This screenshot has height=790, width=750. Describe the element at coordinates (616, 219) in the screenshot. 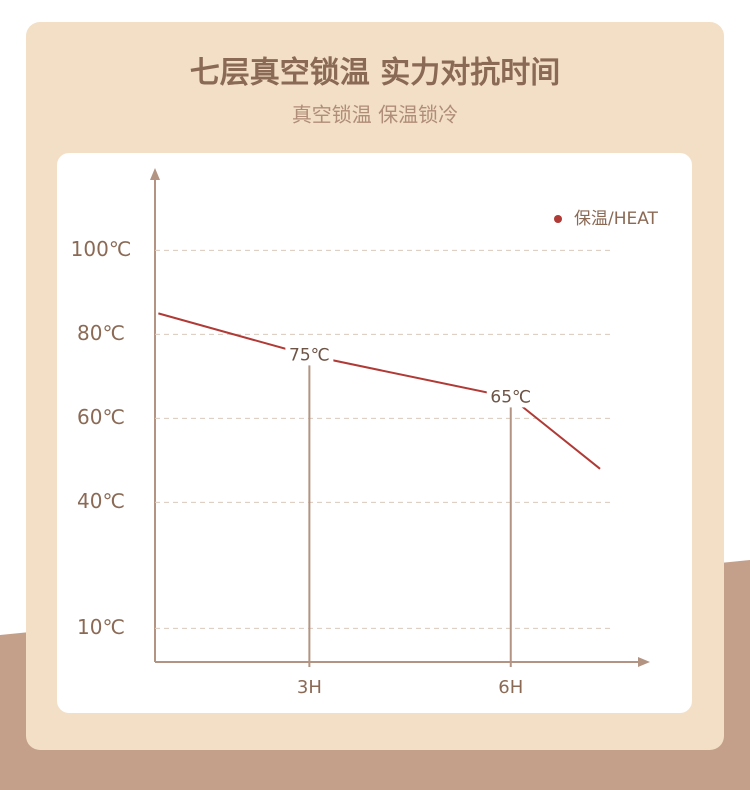

I see `legend-label: 保温/HEAT` at that location.